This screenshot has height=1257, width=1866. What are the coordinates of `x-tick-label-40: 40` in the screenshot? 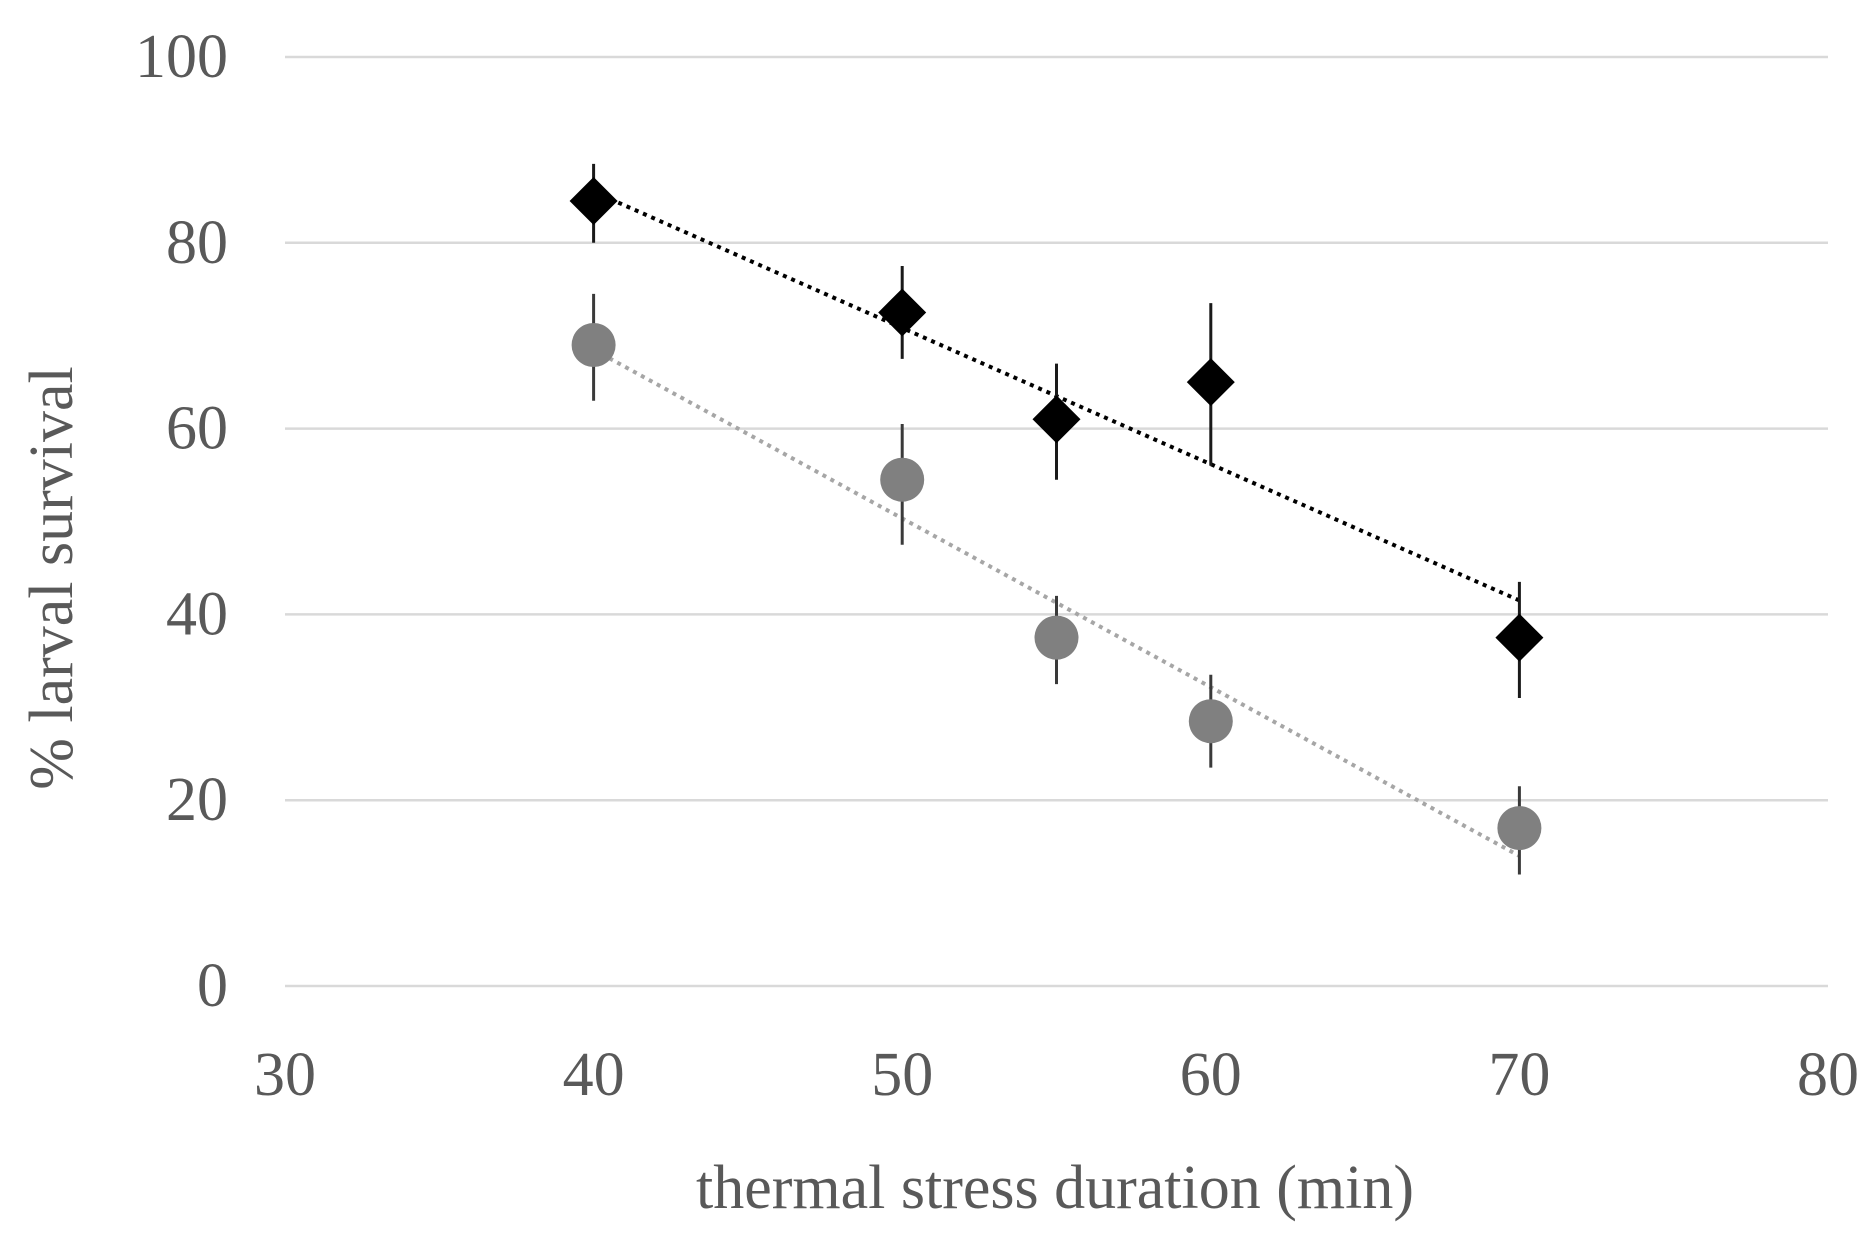 It's located at (594, 1075).